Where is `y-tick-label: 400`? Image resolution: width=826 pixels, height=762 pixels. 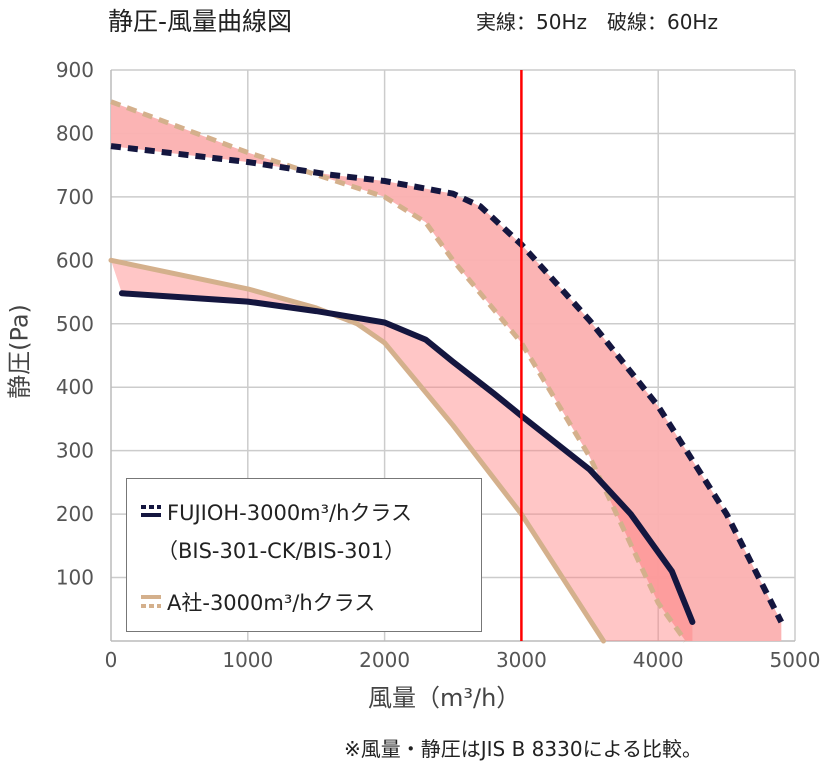
y-tick-label: 400 is located at coordinates (75, 387).